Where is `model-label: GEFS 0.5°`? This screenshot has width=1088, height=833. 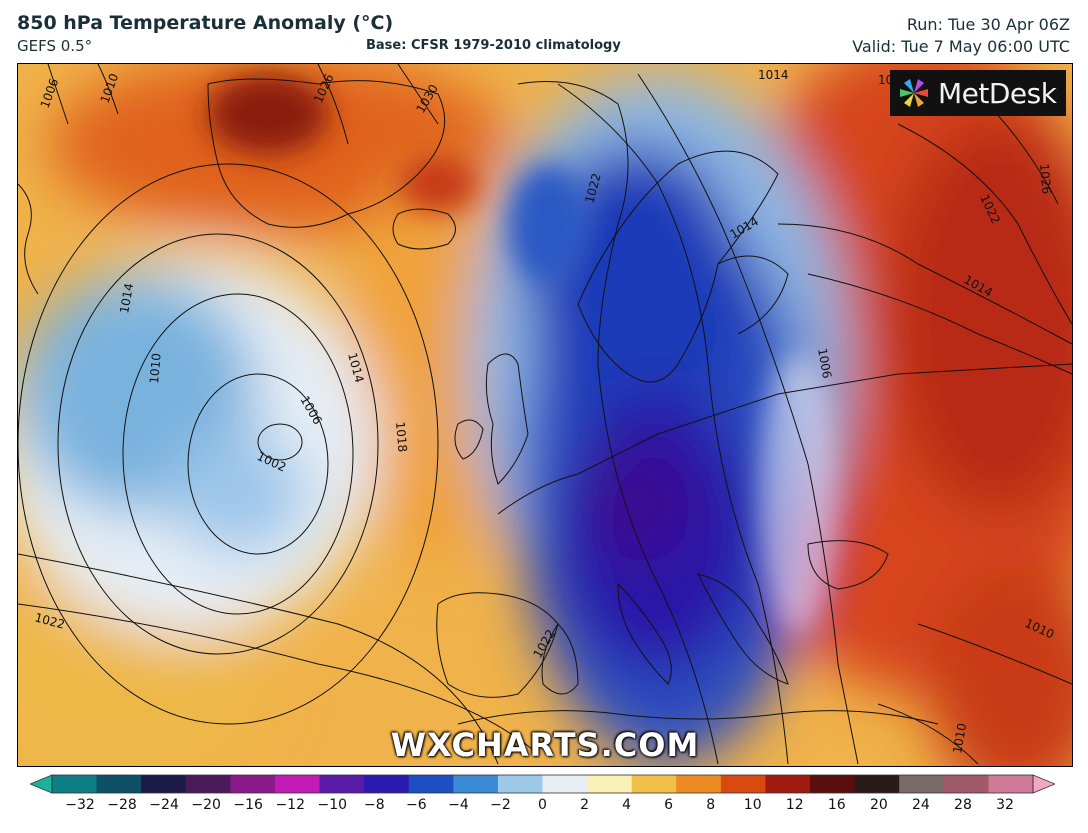
model-label: GEFS 0.5° is located at coordinates (55, 46).